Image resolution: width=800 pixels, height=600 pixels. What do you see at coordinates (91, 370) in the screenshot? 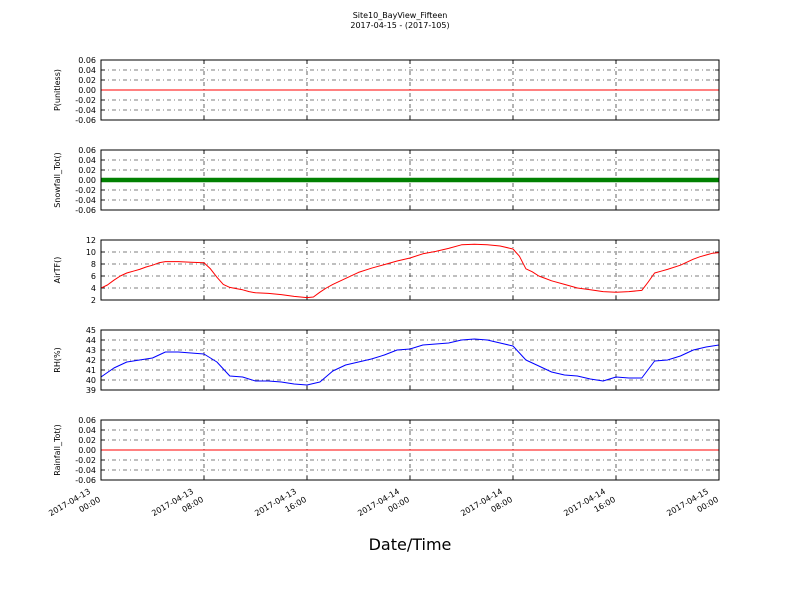
I see `y-tick-label: 41` at bounding box center [91, 370].